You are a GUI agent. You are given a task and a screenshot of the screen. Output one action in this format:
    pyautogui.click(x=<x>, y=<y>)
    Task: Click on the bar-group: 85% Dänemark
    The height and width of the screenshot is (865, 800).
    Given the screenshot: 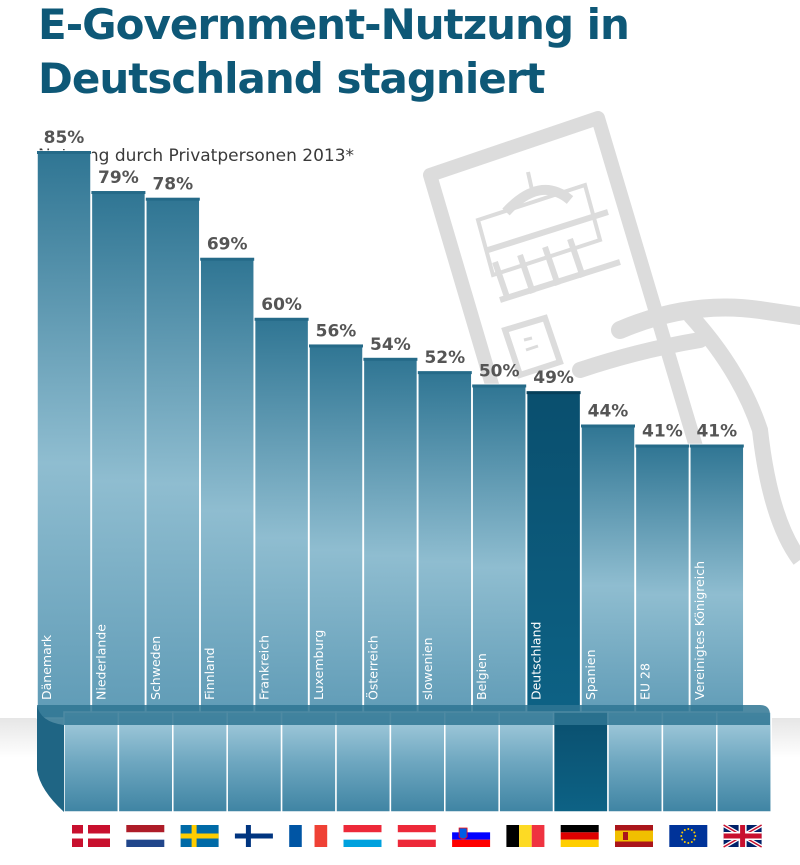 What is the action you would take?
    pyautogui.click(x=64, y=423)
    